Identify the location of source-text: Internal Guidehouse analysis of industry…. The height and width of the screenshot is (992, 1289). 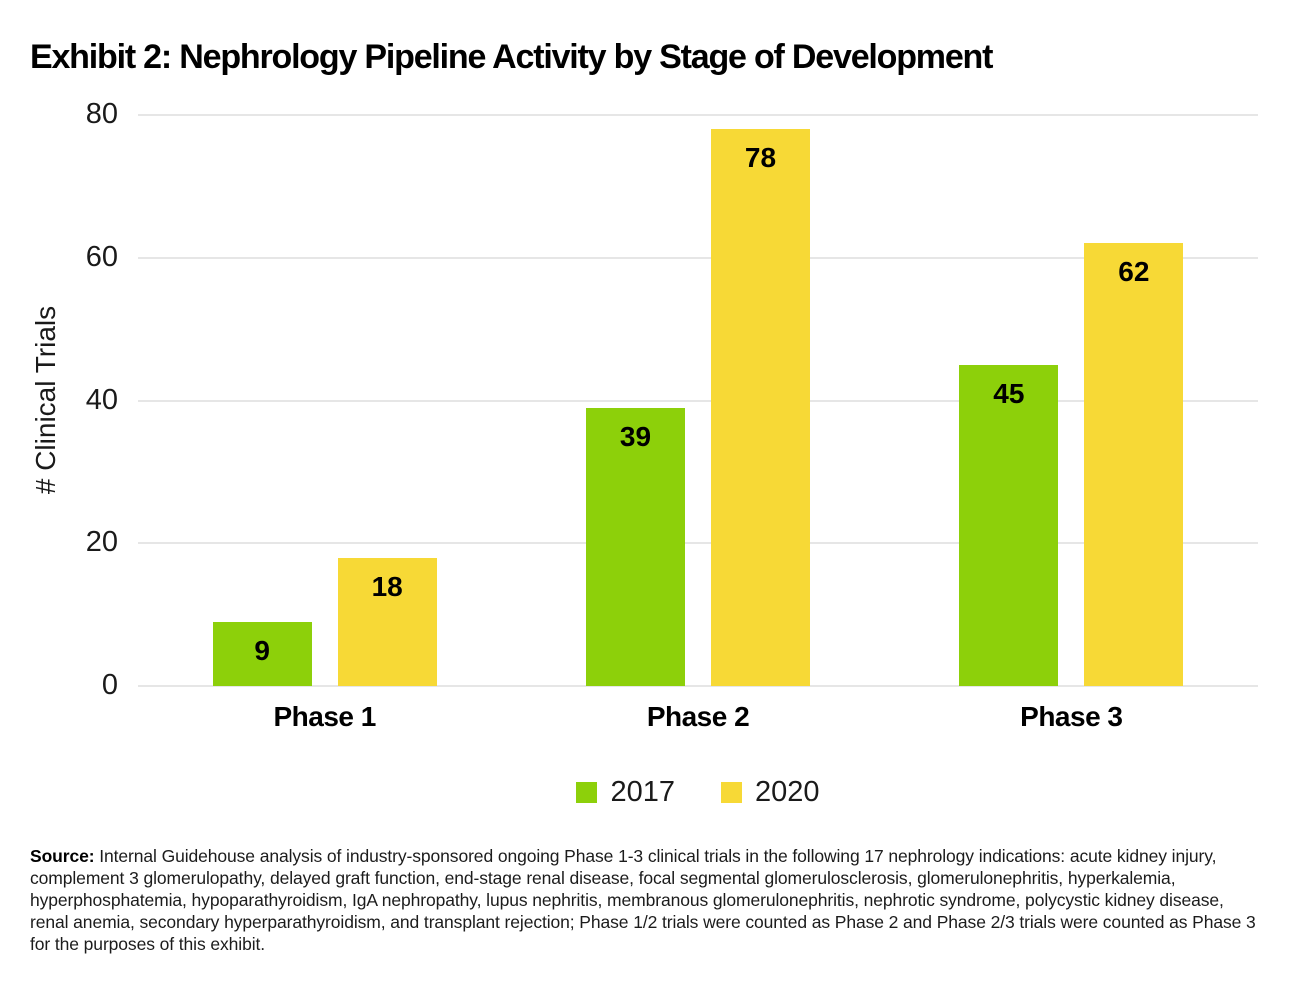
(643, 900).